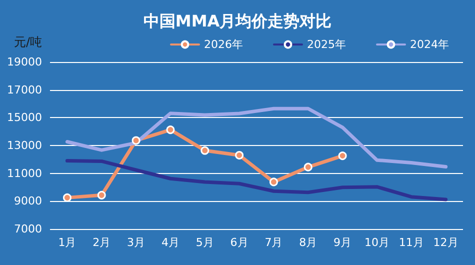 The height and width of the screenshot is (265, 475). I want to click on y-tick-label: 13000, so click(24, 145).